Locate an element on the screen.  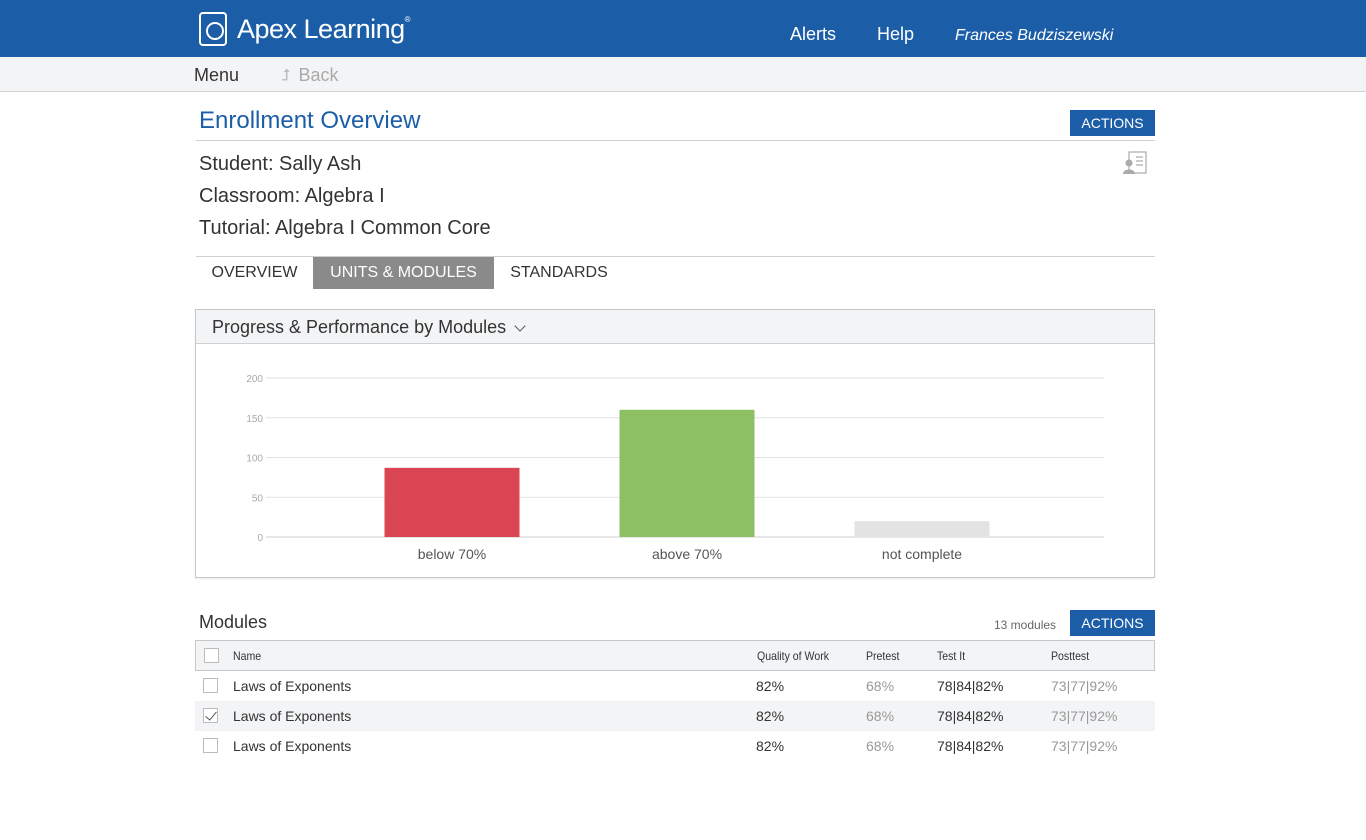
x-tick-label: below 70% is located at coordinates (452, 554).